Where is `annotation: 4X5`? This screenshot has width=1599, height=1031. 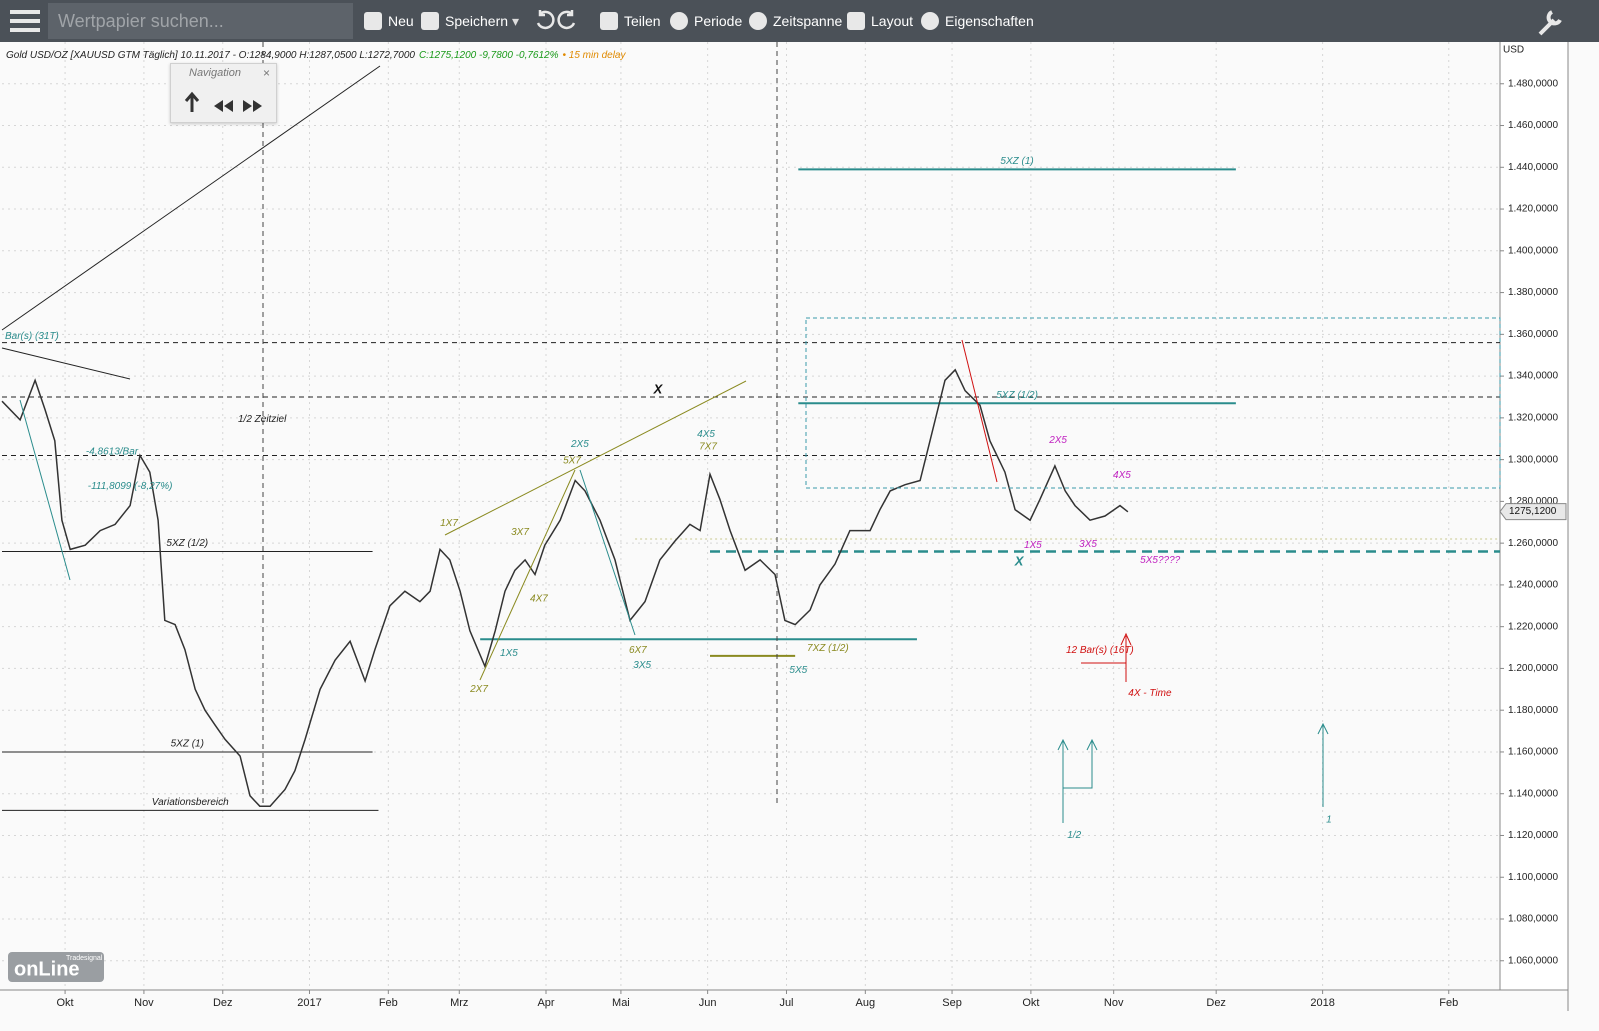 annotation: 4X5 is located at coordinates (1122, 475).